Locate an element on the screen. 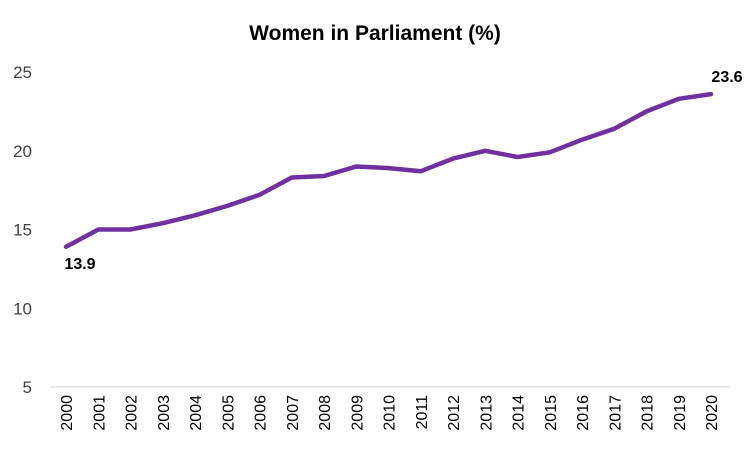 This screenshot has width=750, height=450. data-label: 23.6 is located at coordinates (726, 77).